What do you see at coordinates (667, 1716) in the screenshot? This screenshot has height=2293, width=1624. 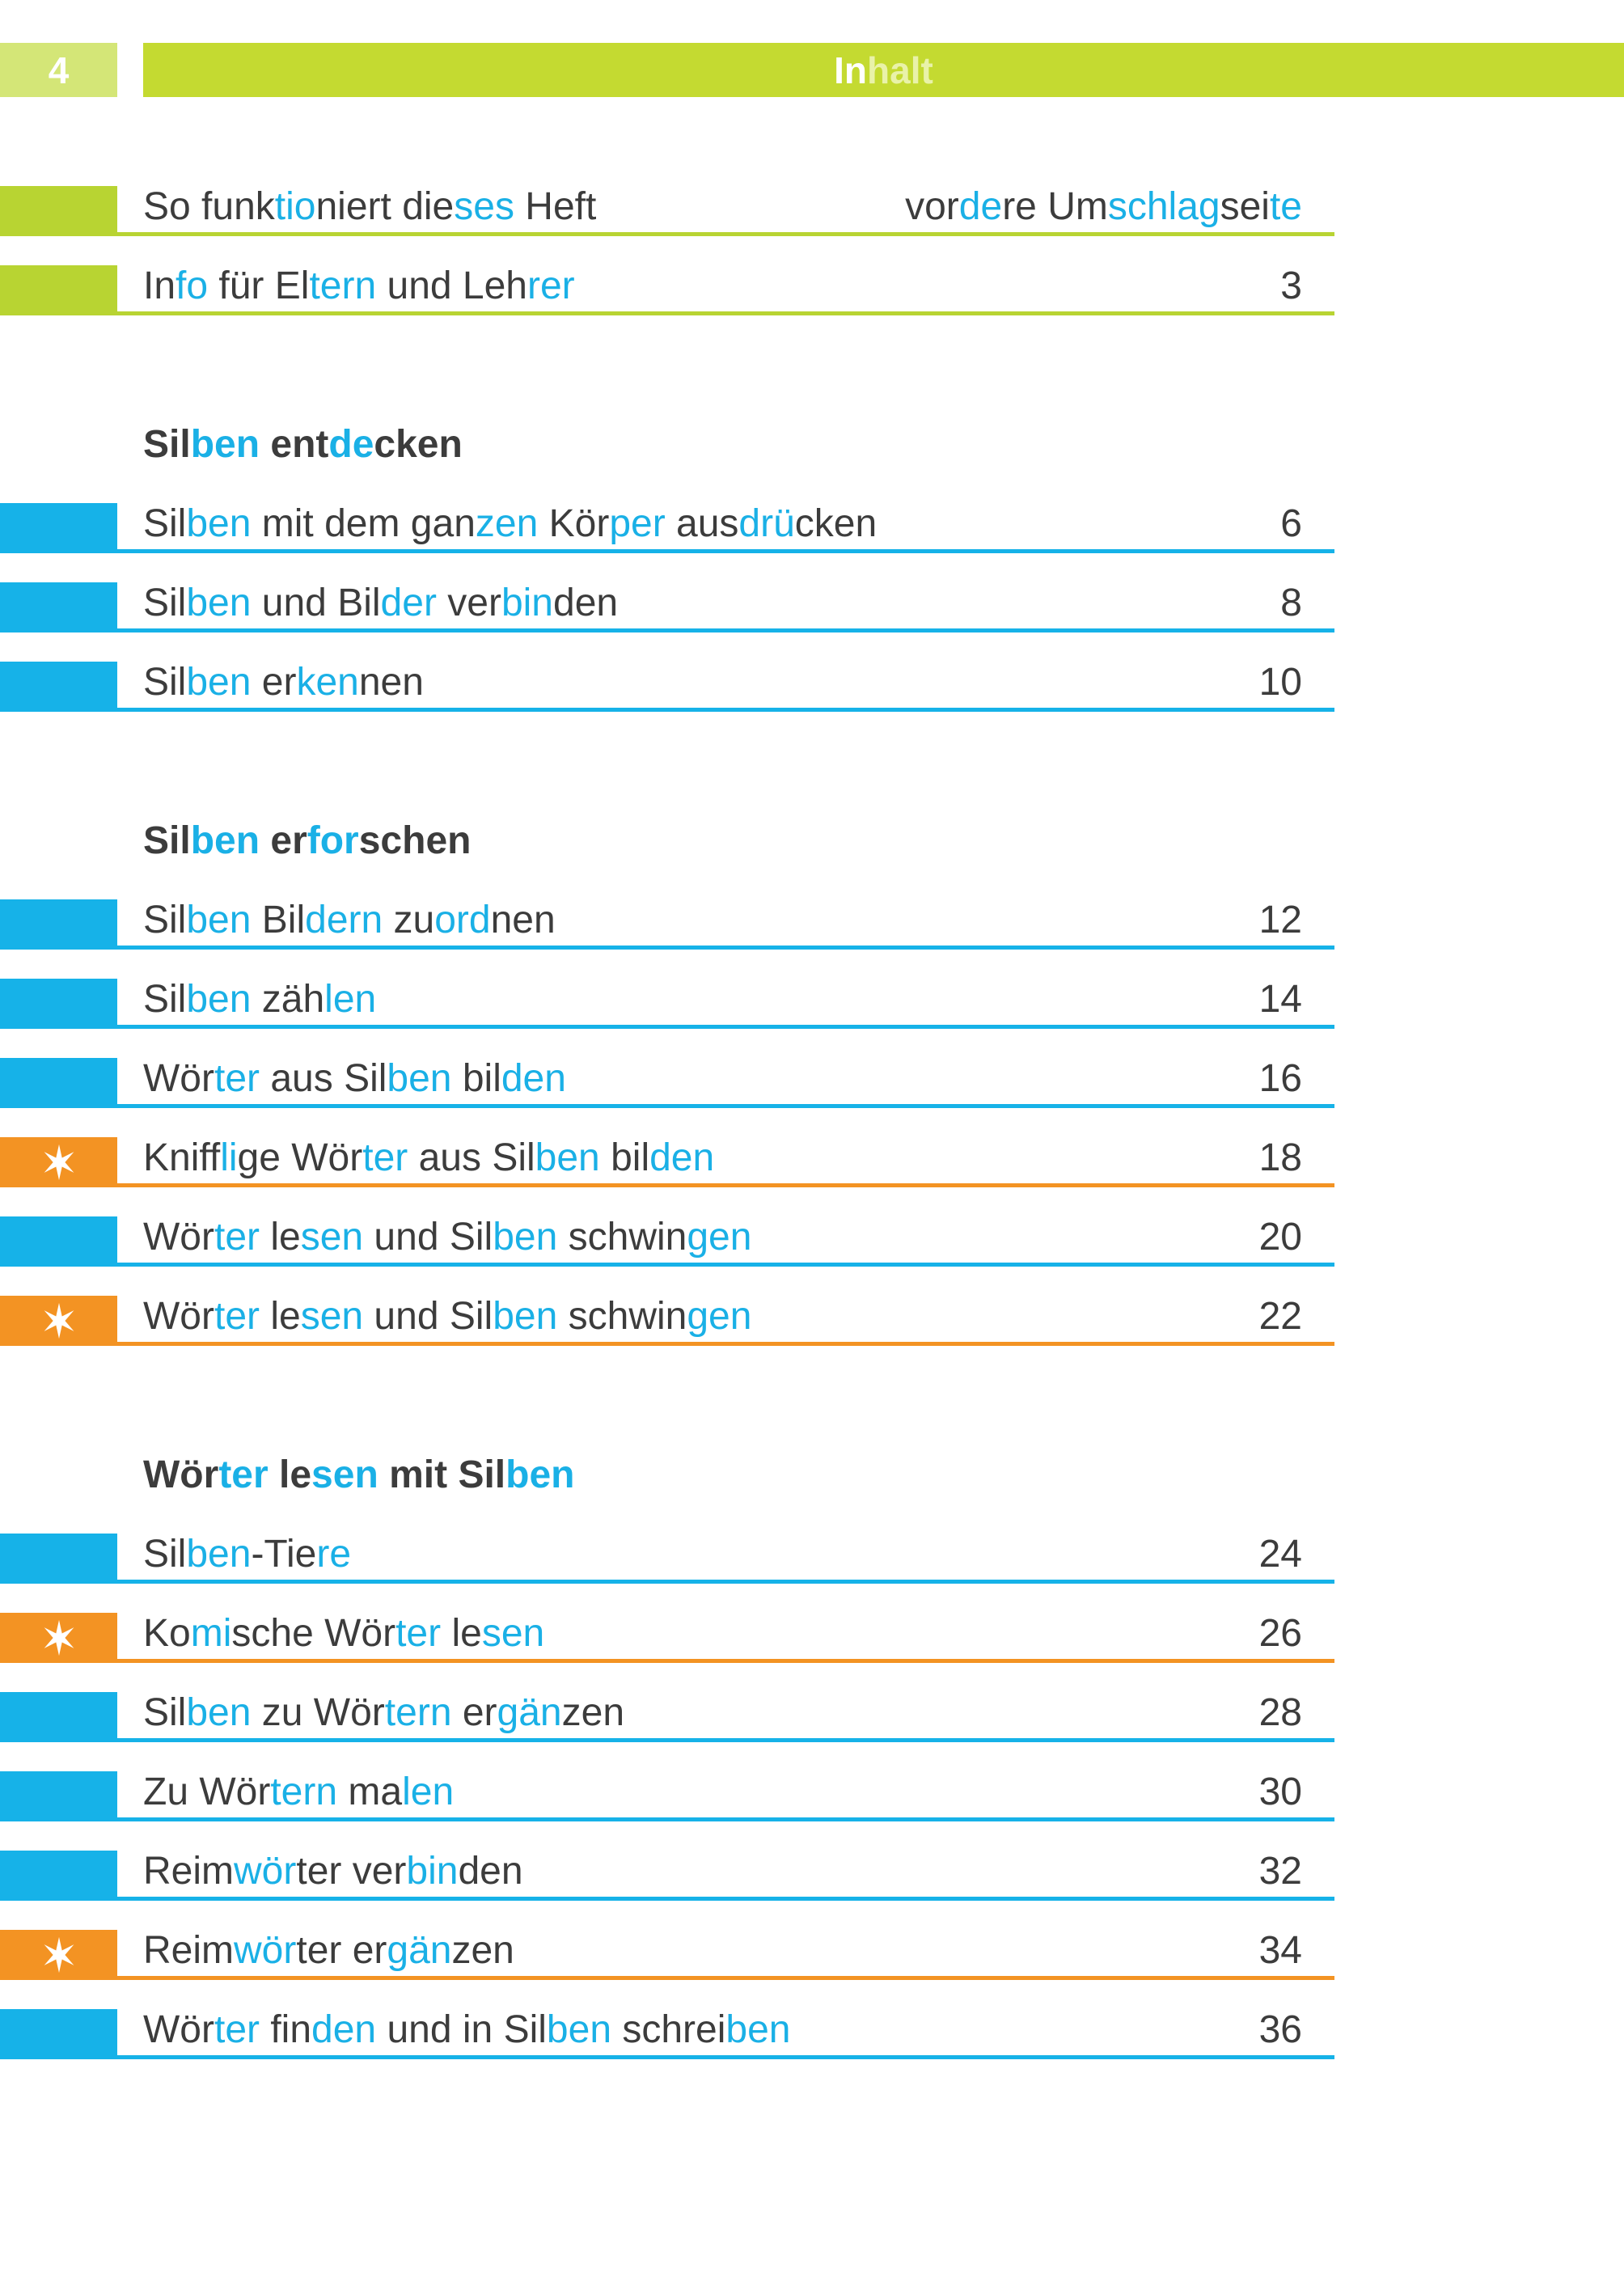 I see `toc-entry: Silben zu Wörtern ergänzen 28` at bounding box center [667, 1716].